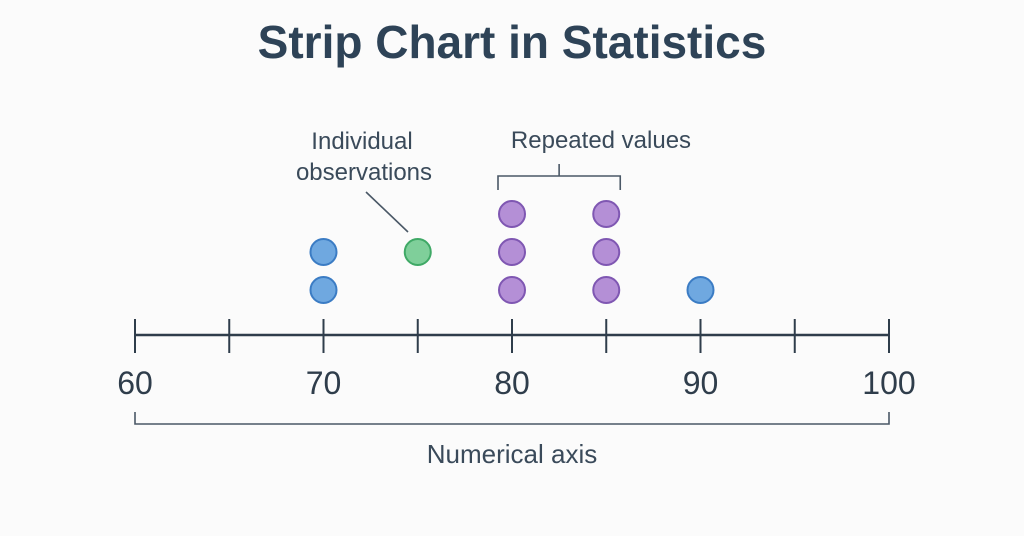  I want to click on tick-label-80: 80, so click(512, 383).